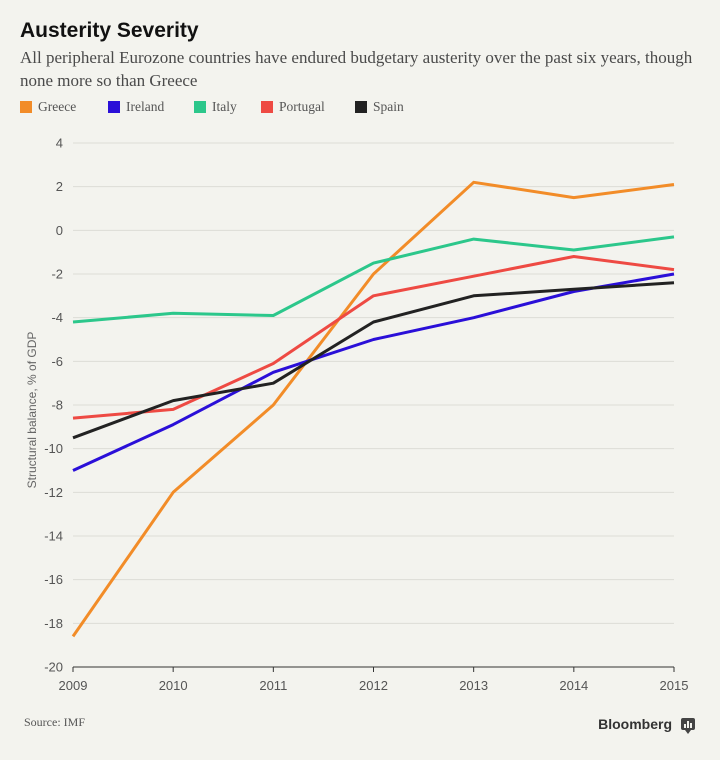 Image resolution: width=720 pixels, height=760 pixels. Describe the element at coordinates (73, 685) in the screenshot. I see `x-tick-label: 2009` at that location.